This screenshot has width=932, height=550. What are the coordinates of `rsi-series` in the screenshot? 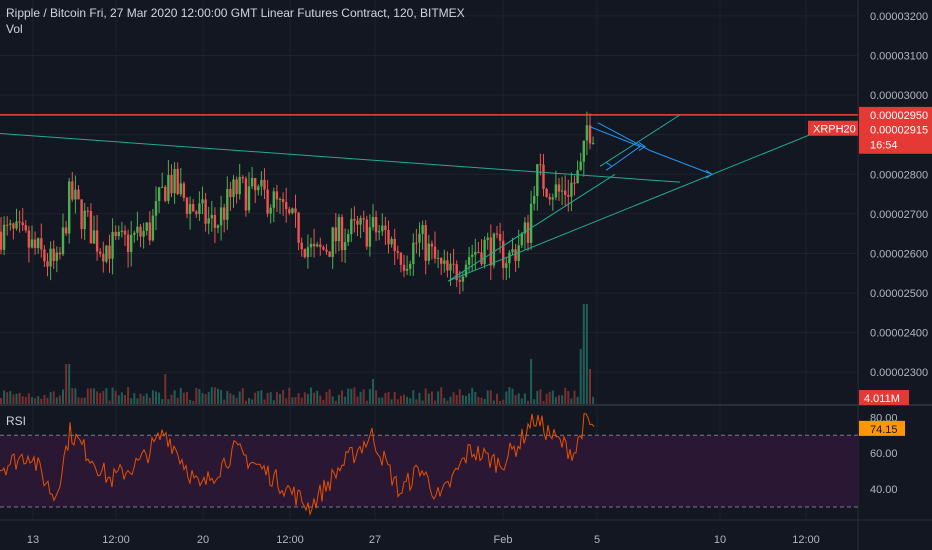 It's located at (297, 465).